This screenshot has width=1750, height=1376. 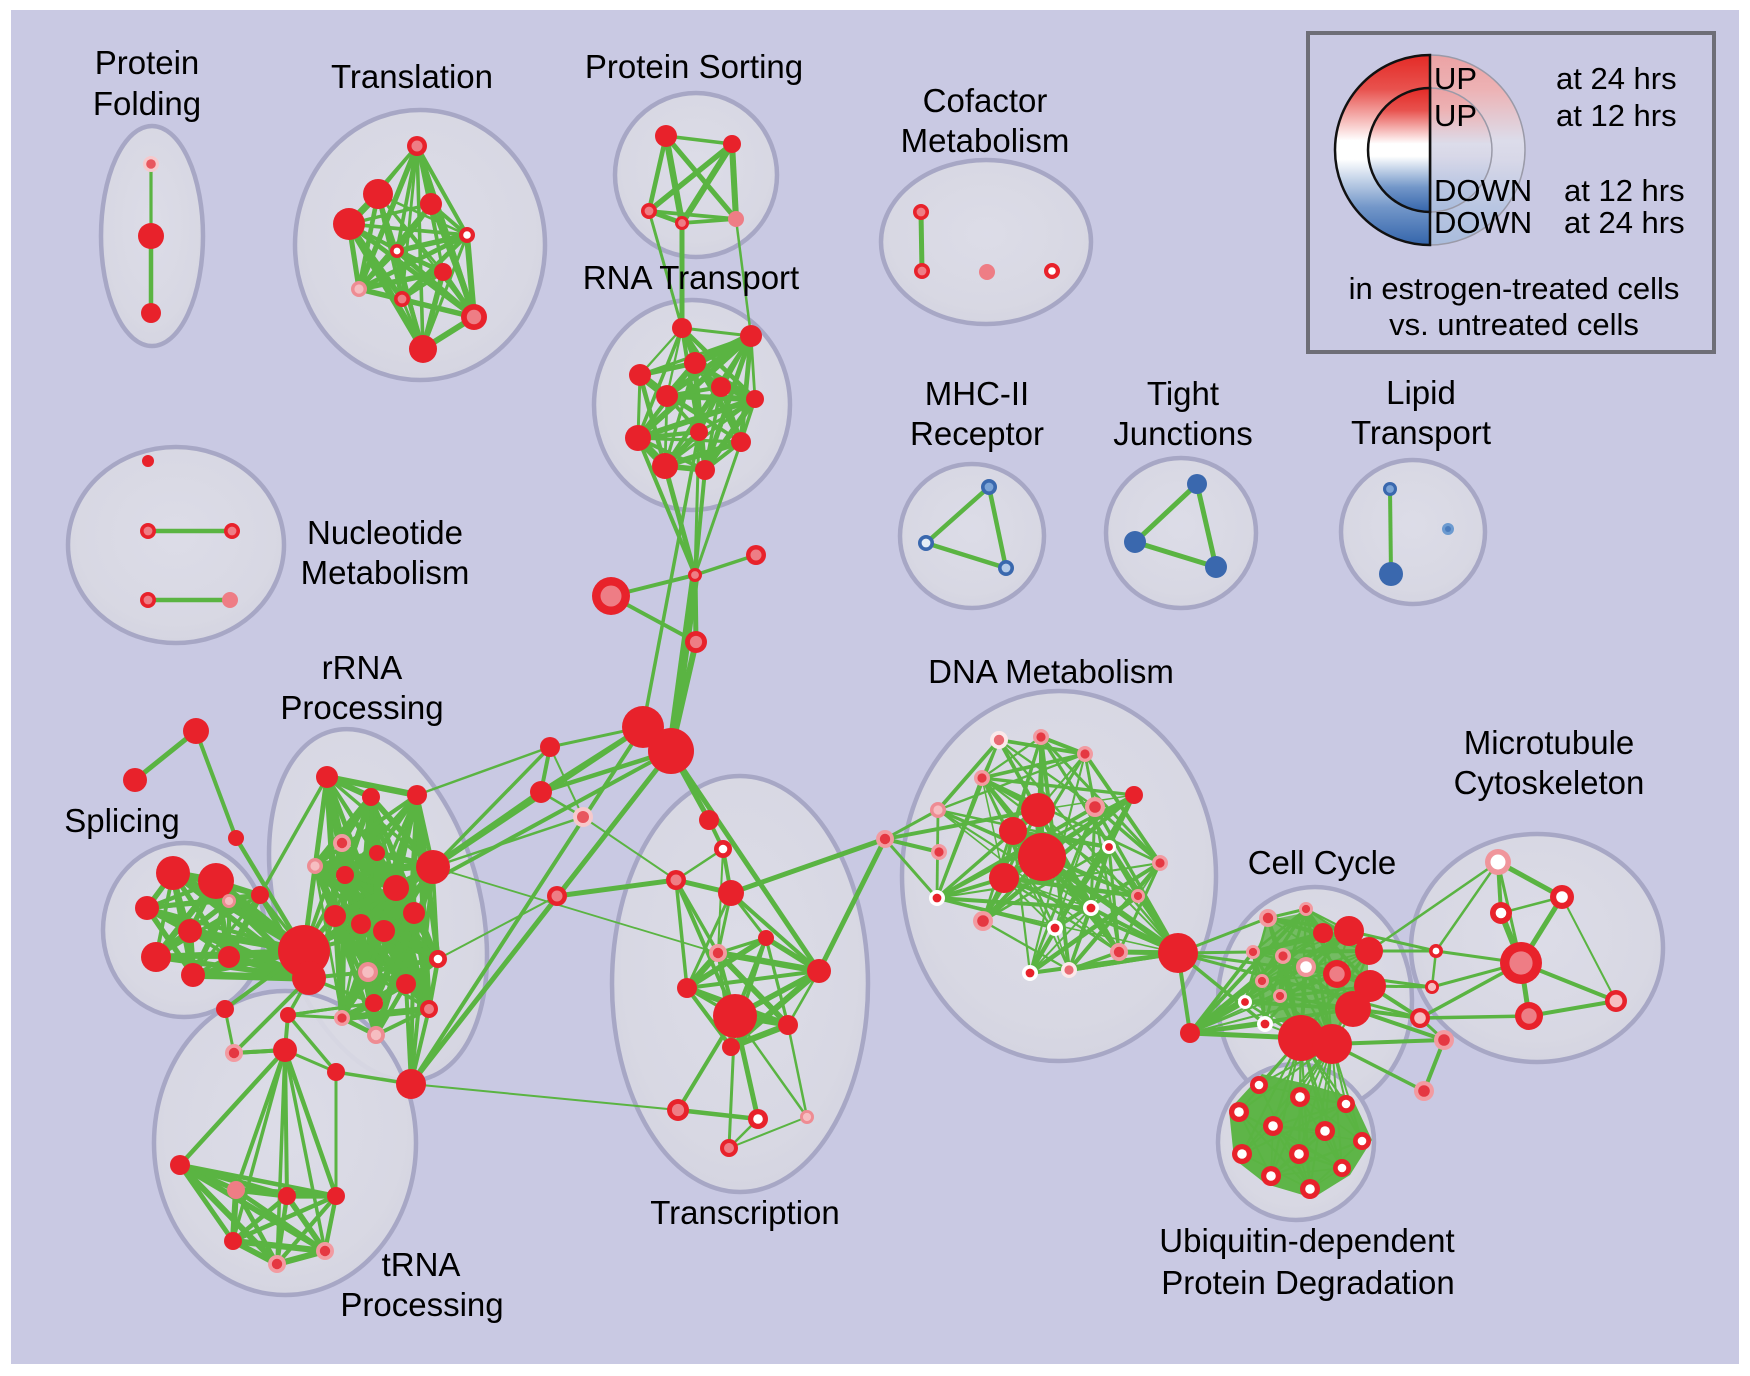 I want to click on svg-text: Protein Sorting, so click(x=694, y=66).